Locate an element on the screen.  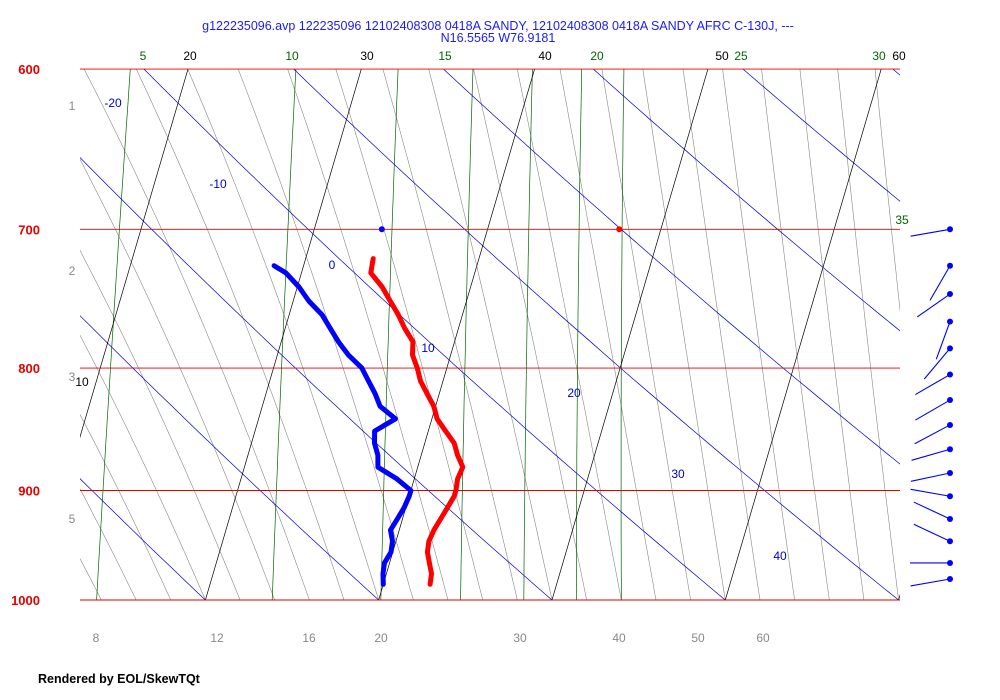
isotherm-label: 60 is located at coordinates (899, 56).